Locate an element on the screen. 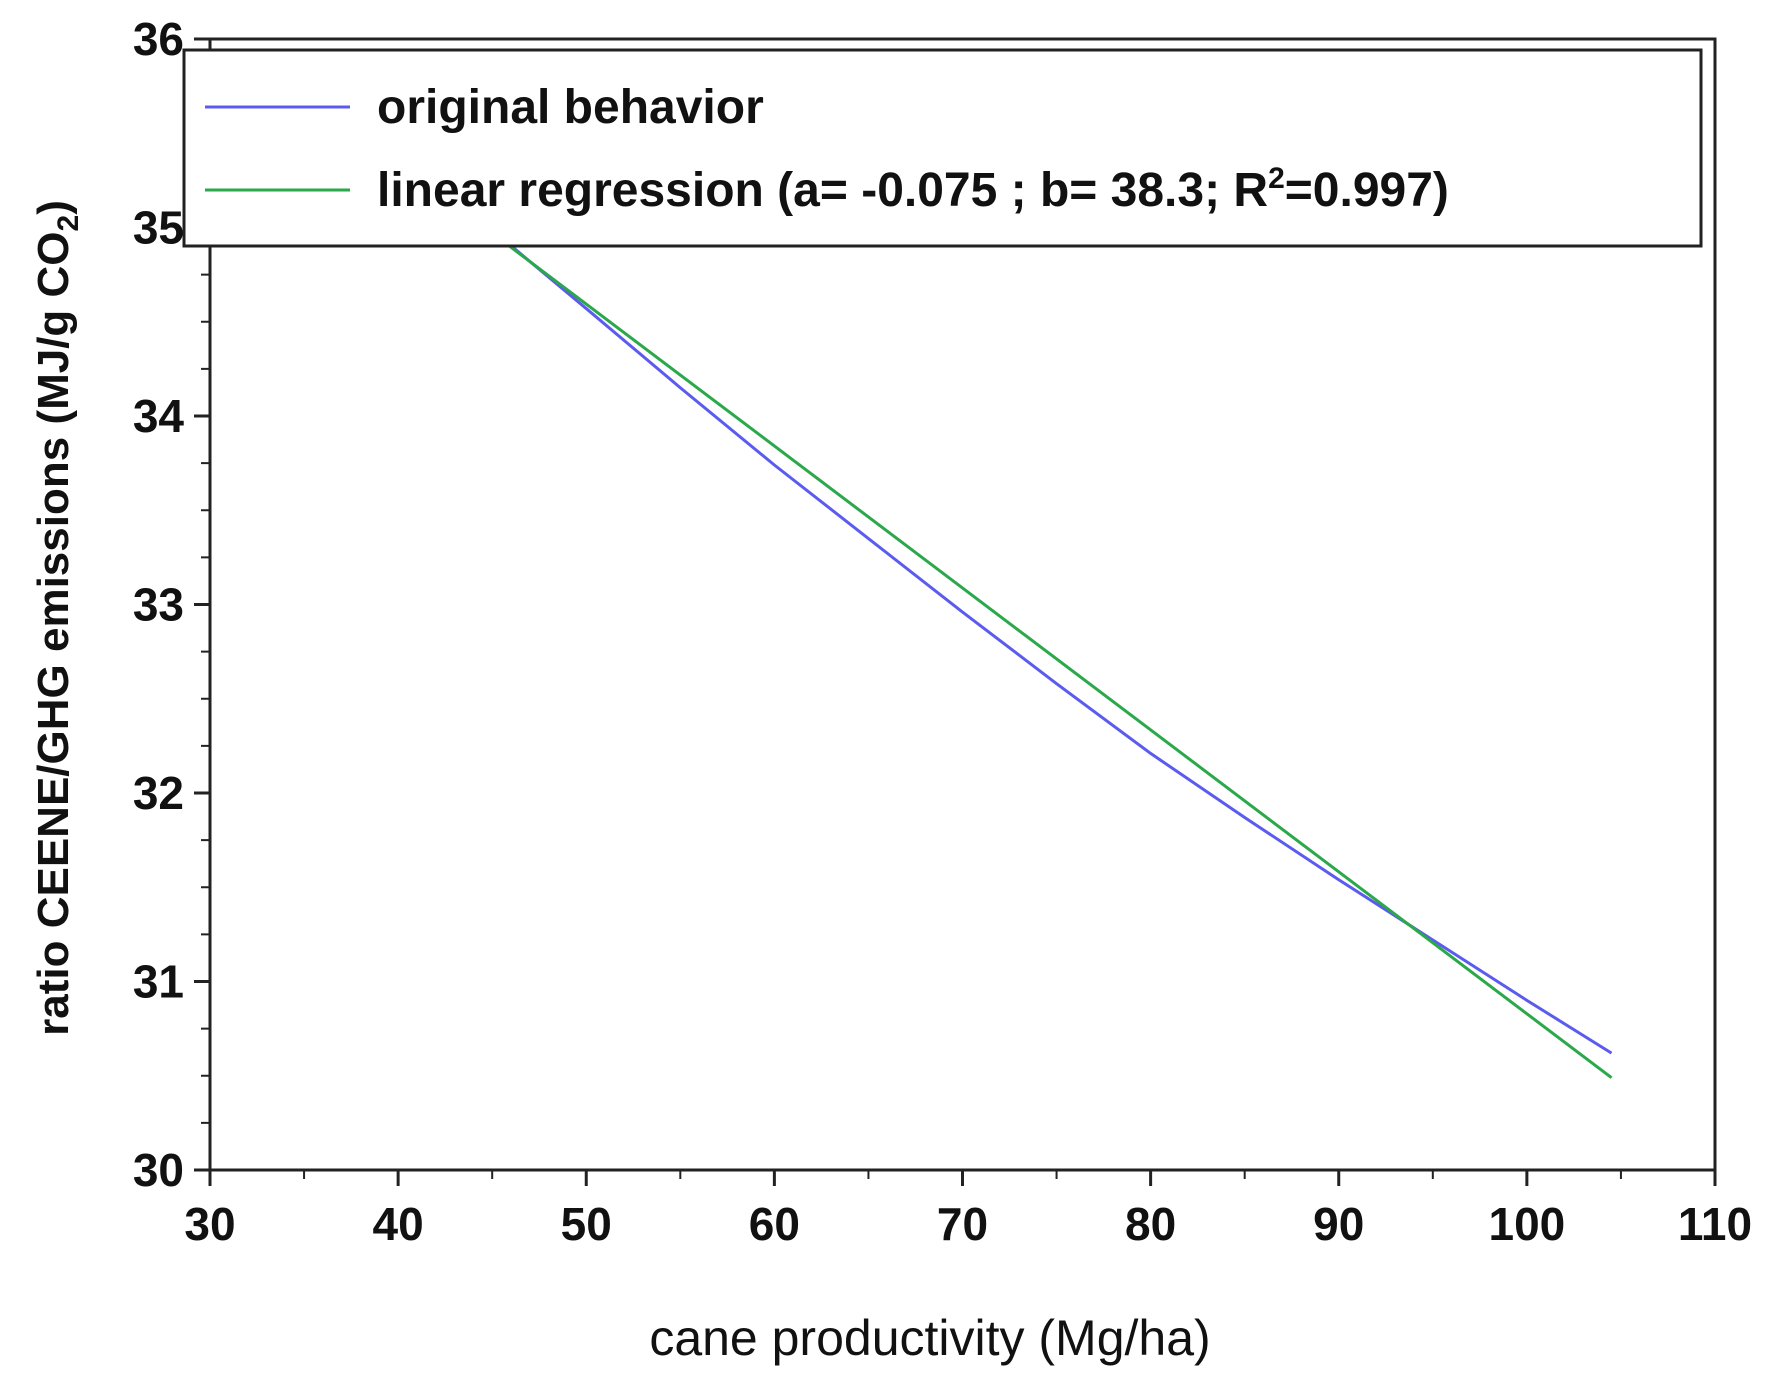  x-tick-label: 80 is located at coordinates (1150, 1224).